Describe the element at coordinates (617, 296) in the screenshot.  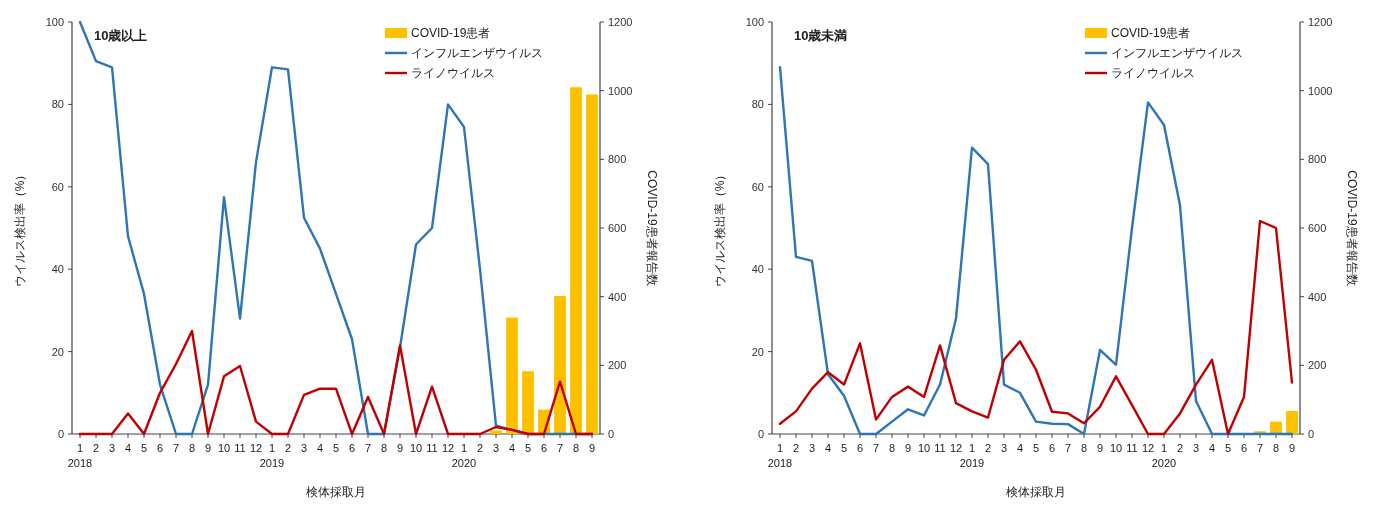
I see `y2-tick-label: 400` at that location.